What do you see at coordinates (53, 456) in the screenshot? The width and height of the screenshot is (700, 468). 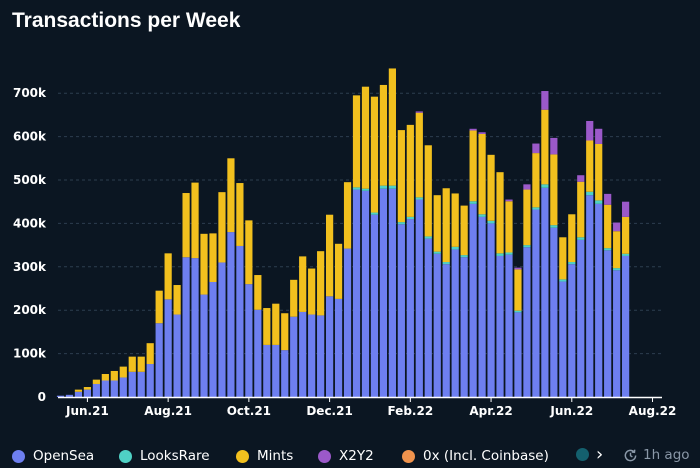 I see `legend-item: OpenSea` at bounding box center [53, 456].